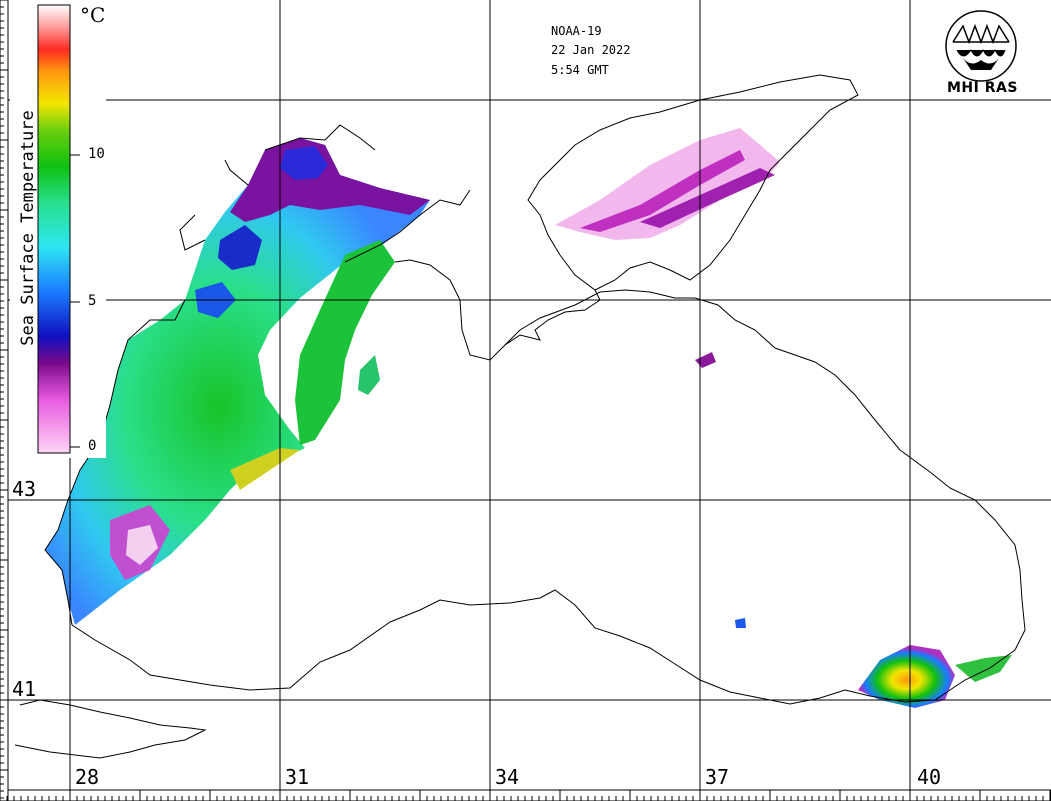 Image resolution: width=1051 pixels, height=801 pixels. I want to click on date-label: 22 Jan 2022, so click(591, 50).